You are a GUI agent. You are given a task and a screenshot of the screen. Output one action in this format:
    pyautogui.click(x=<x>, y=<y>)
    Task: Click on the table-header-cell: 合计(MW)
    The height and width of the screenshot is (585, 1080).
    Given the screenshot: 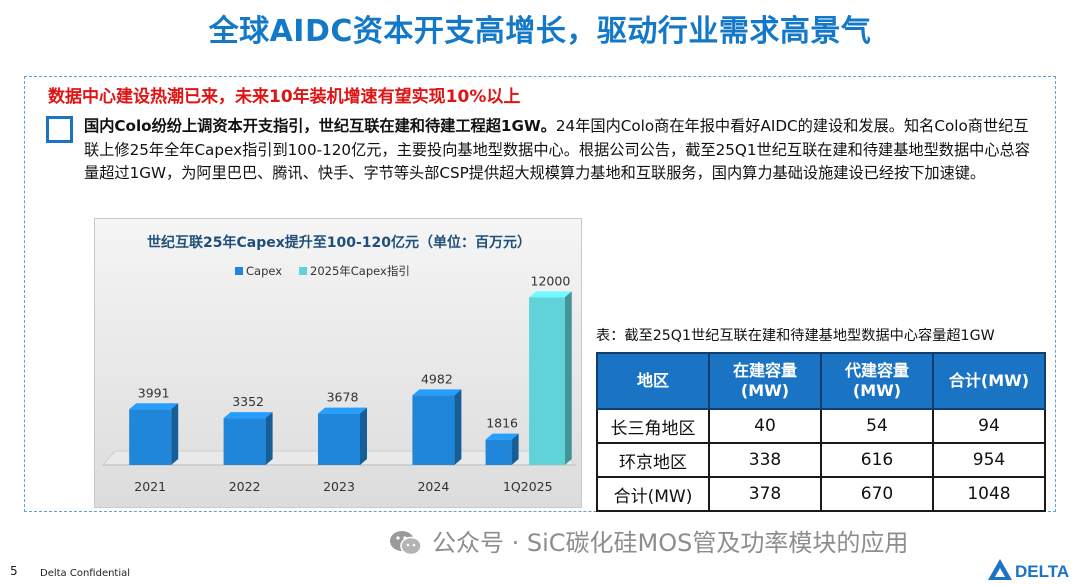 What is the action you would take?
    pyautogui.click(x=989, y=381)
    